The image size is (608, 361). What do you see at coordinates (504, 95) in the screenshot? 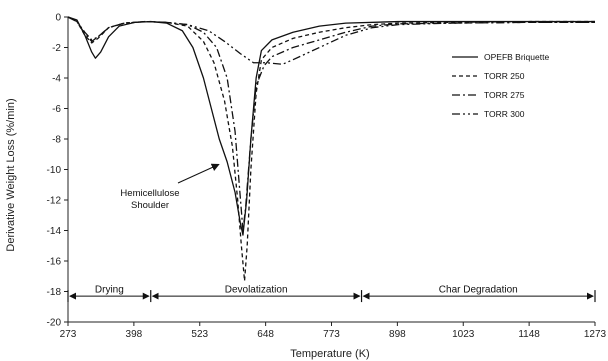
I see `legend-label: TORR 275` at bounding box center [504, 95].